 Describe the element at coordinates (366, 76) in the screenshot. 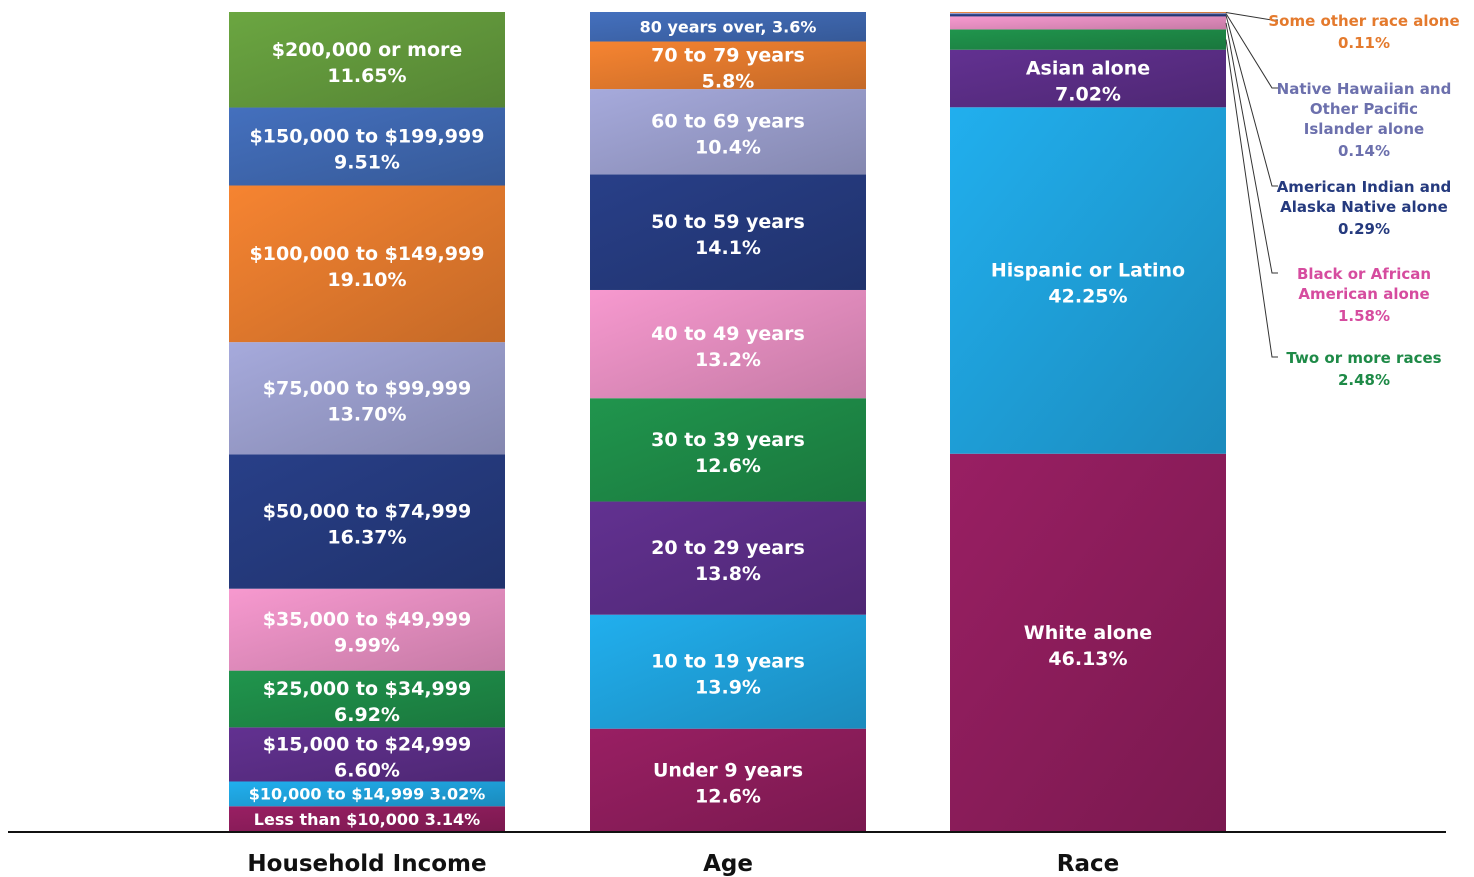

I see `segment-value-200-000-or-more: 11.65%` at that location.